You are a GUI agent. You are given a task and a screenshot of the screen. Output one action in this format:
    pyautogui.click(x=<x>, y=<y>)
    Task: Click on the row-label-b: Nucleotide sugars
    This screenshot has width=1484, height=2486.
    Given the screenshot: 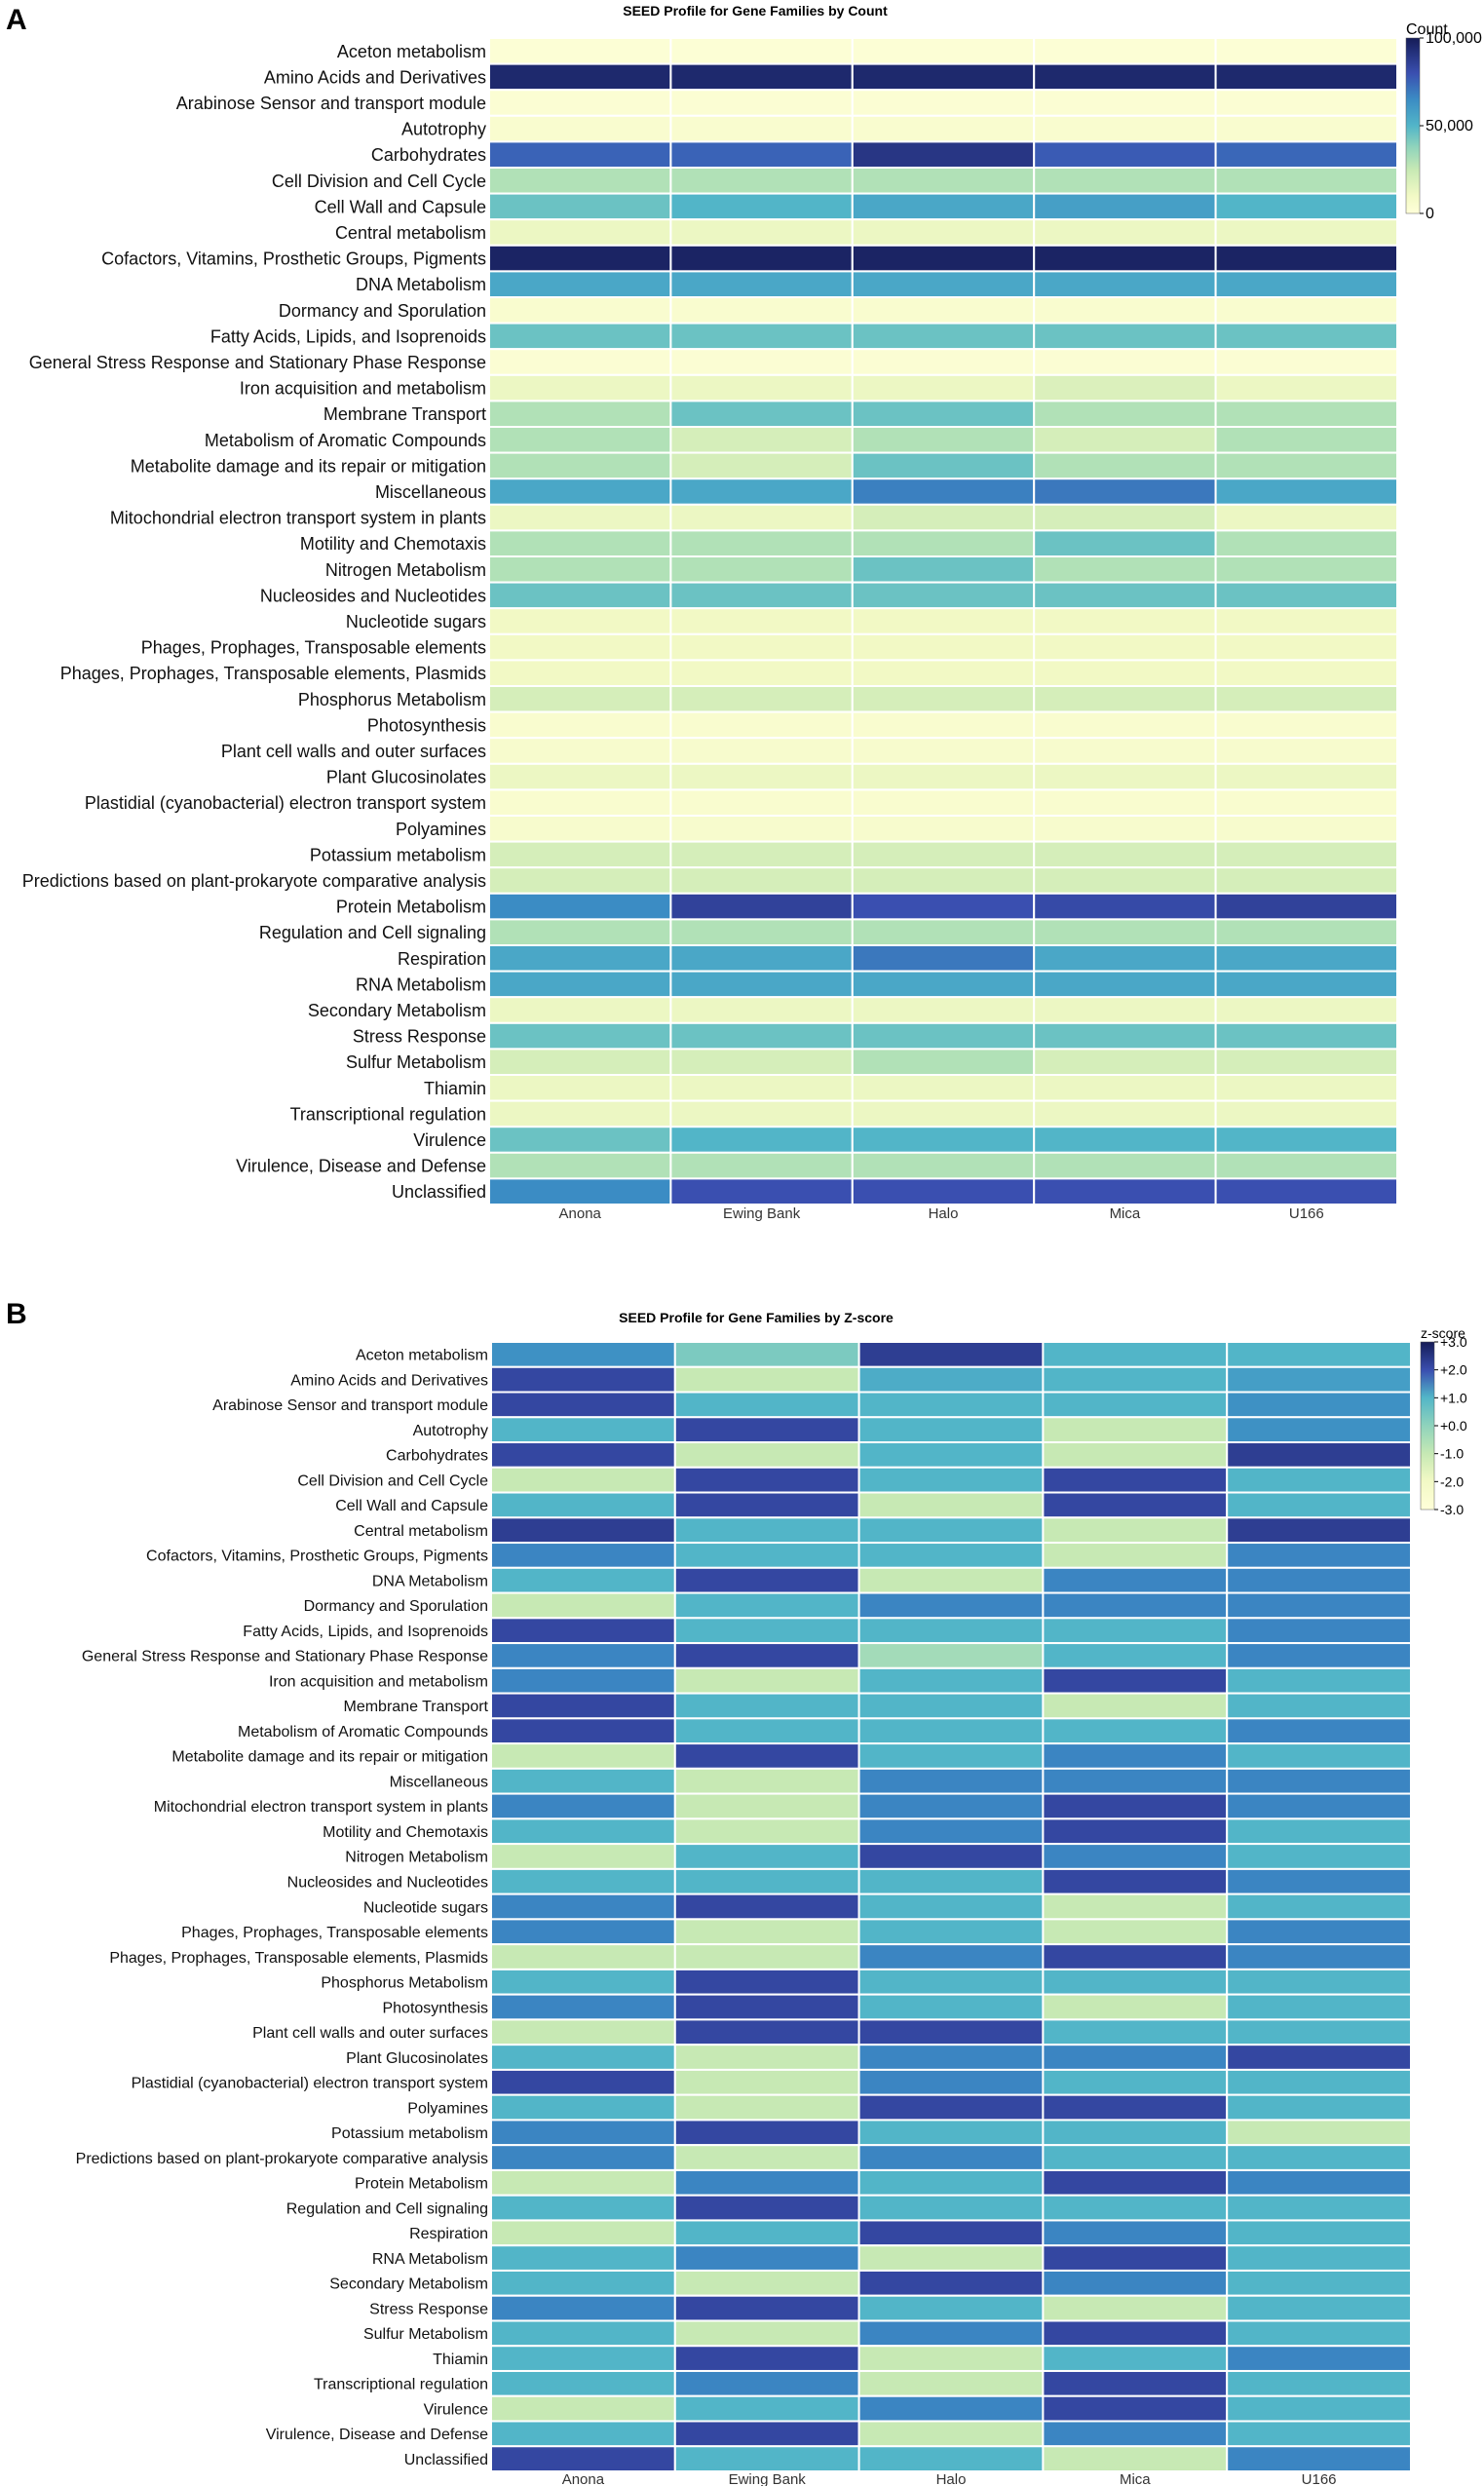 What is the action you would take?
    pyautogui.click(x=425, y=1907)
    